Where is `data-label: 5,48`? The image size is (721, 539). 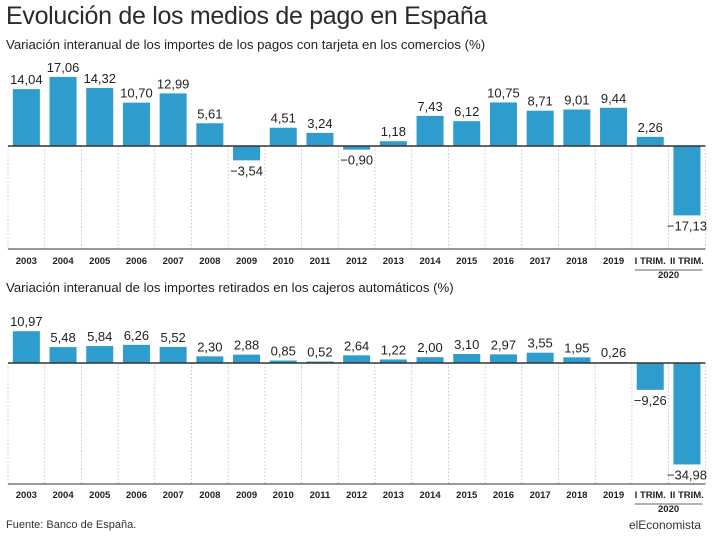 data-label: 5,48 is located at coordinates (62, 337).